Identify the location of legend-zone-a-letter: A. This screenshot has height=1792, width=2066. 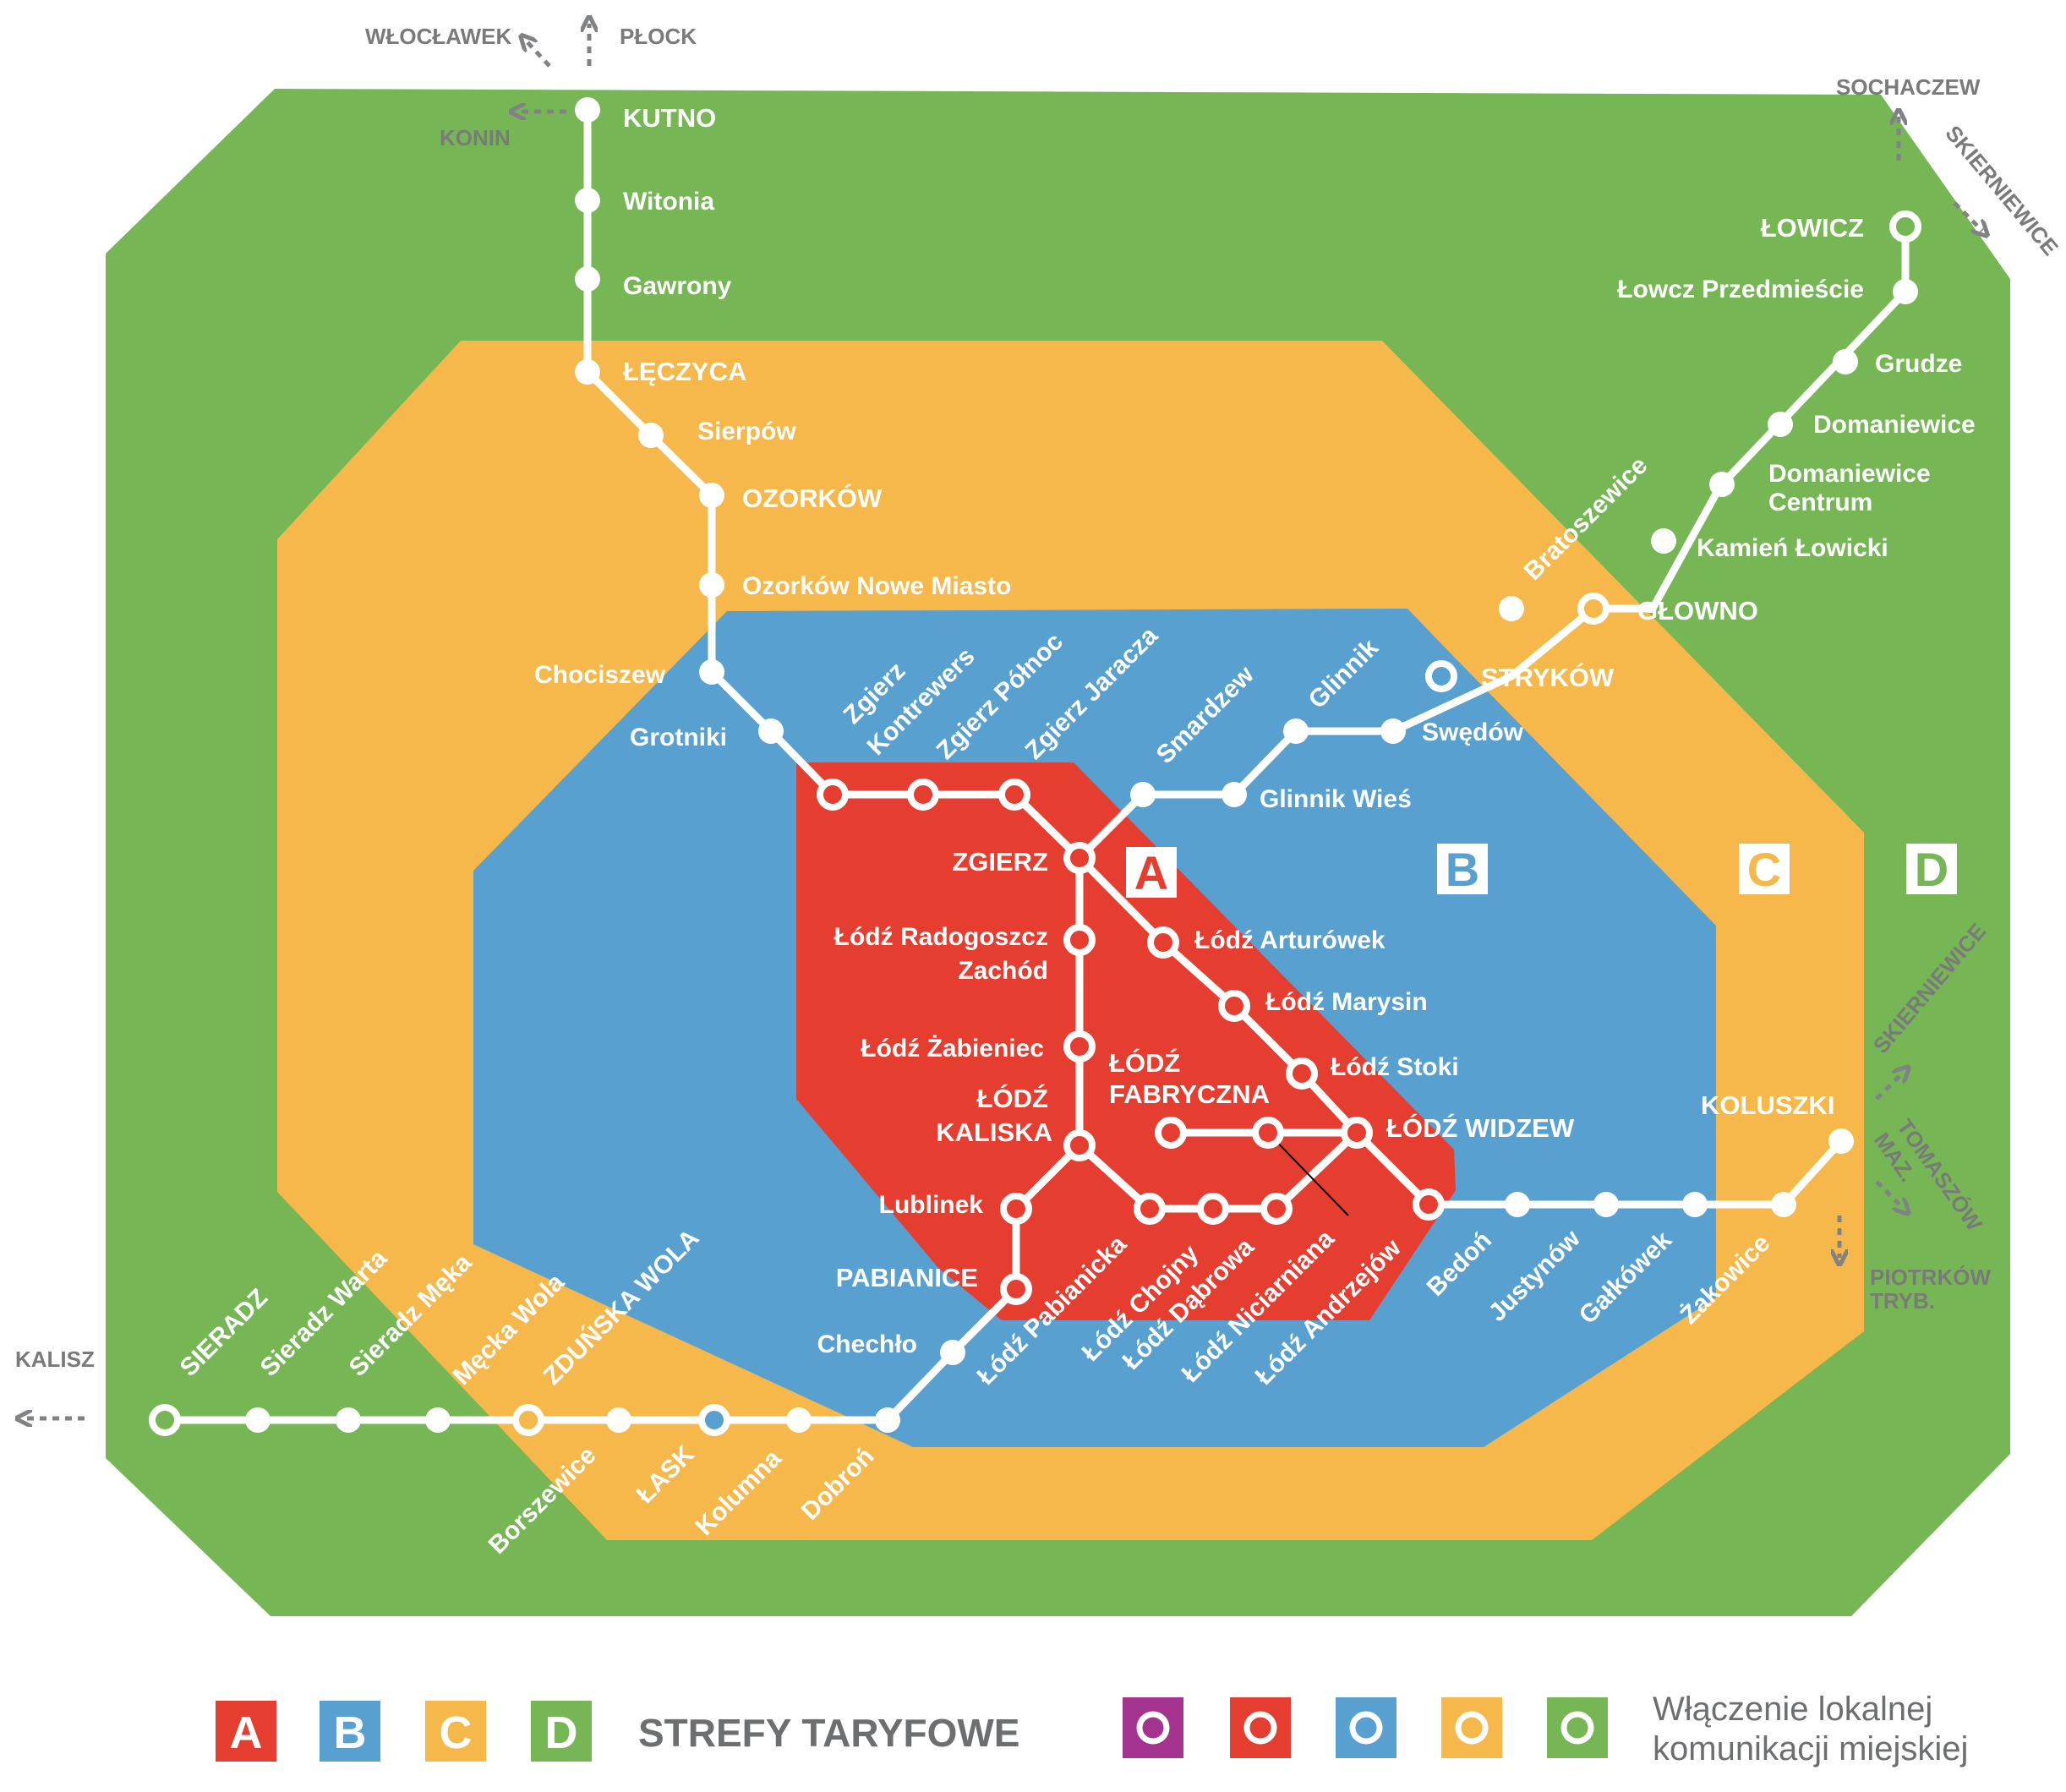
(246, 1732).